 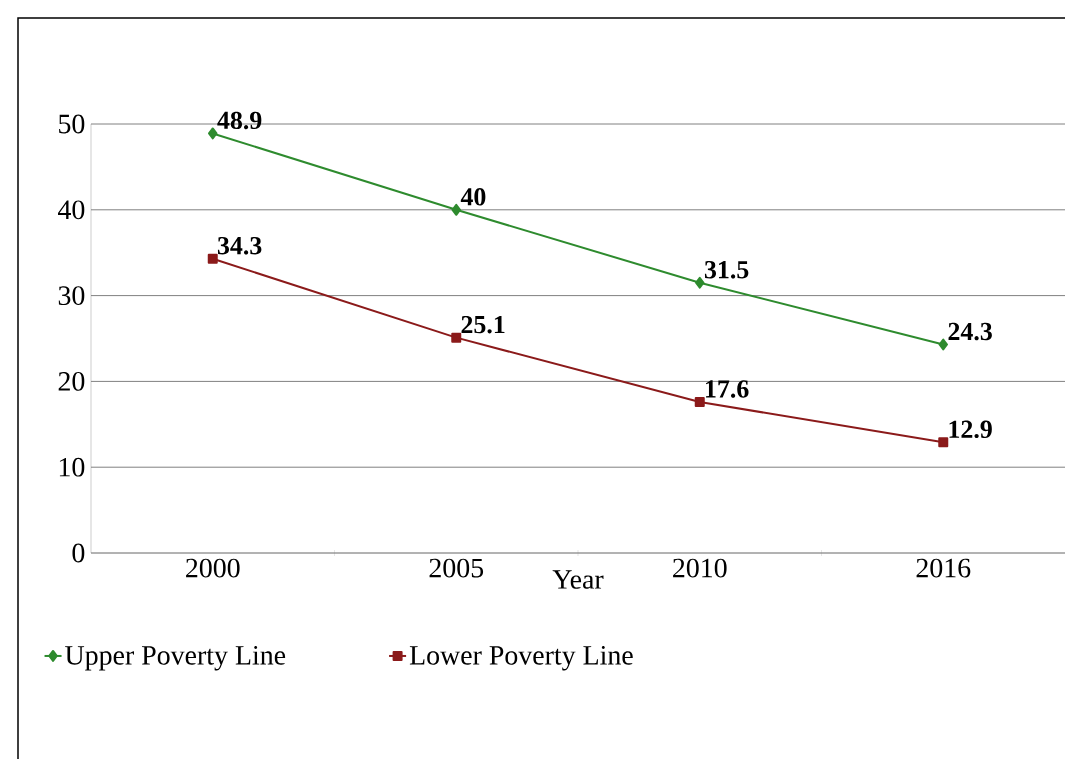 I want to click on y-tick-label: 30, so click(x=71, y=295).